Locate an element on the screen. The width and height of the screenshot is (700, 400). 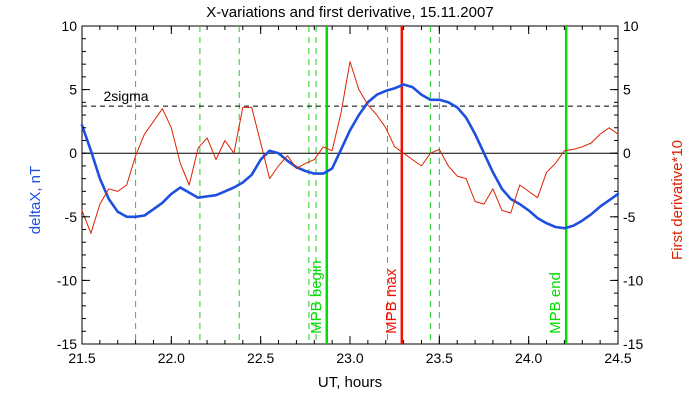
y-tick-label-right: 5 is located at coordinates (627, 90).